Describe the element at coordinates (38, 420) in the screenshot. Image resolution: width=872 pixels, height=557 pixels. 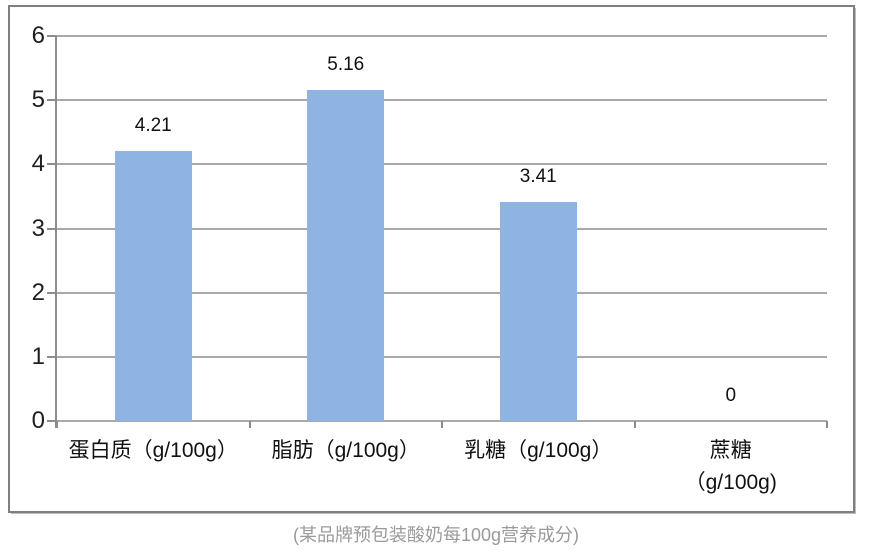
I see `y-tick-label-0: 0` at that location.